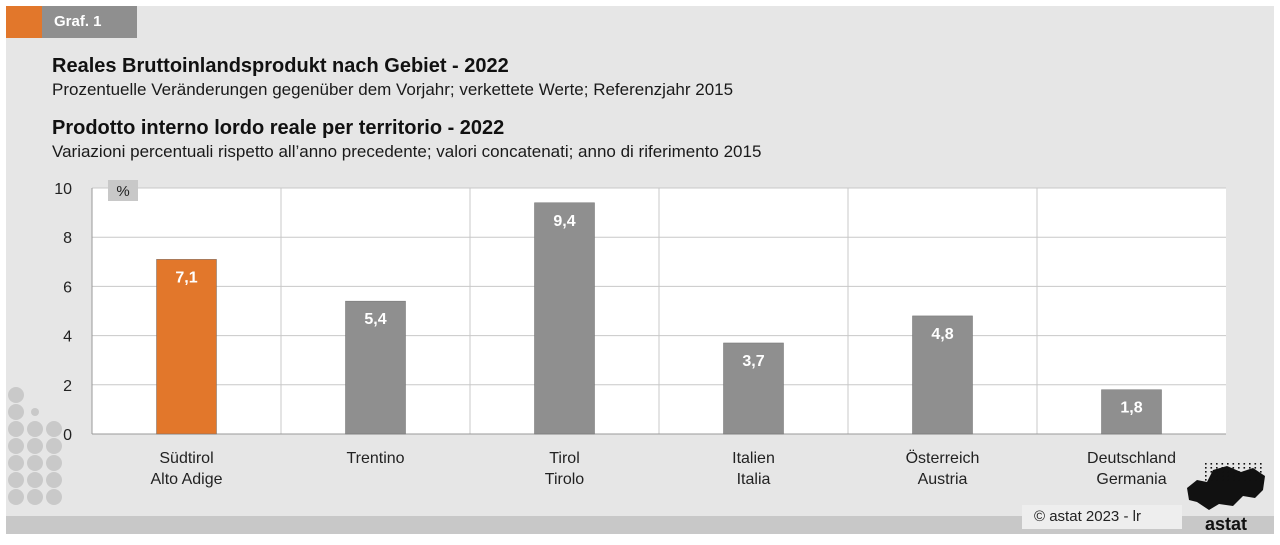 This screenshot has width=1280, height=545. I want to click on decorative-dots, so click(35, 446).